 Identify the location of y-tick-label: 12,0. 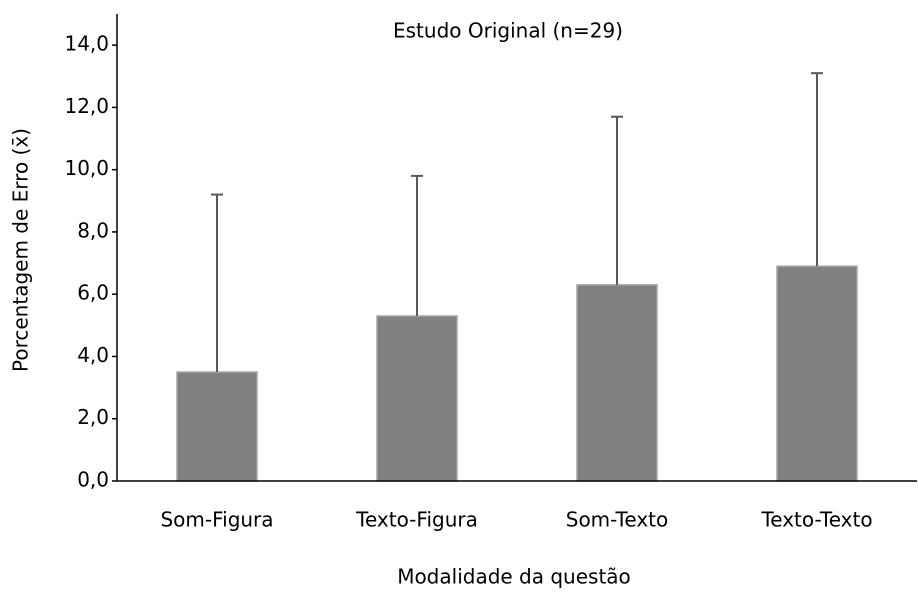
(86, 106).